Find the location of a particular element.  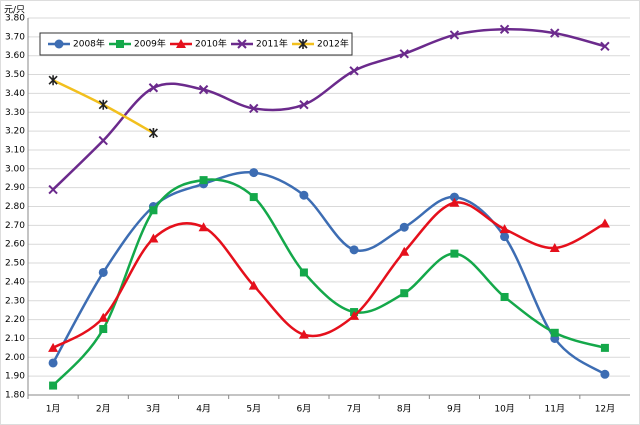

y-tick-label: 2.40 is located at coordinates (15, 282).